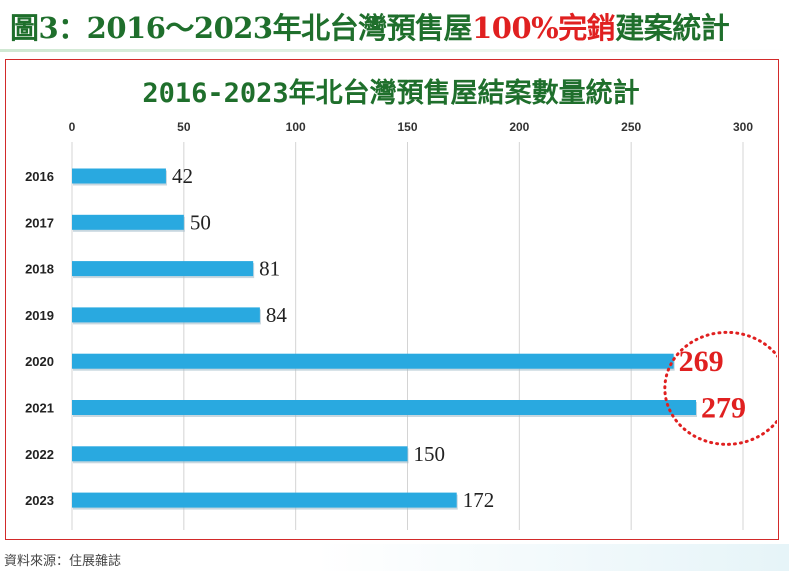 The width and height of the screenshot is (789, 571). What do you see at coordinates (39, 222) in the screenshot?
I see `category-label: 2017` at bounding box center [39, 222].